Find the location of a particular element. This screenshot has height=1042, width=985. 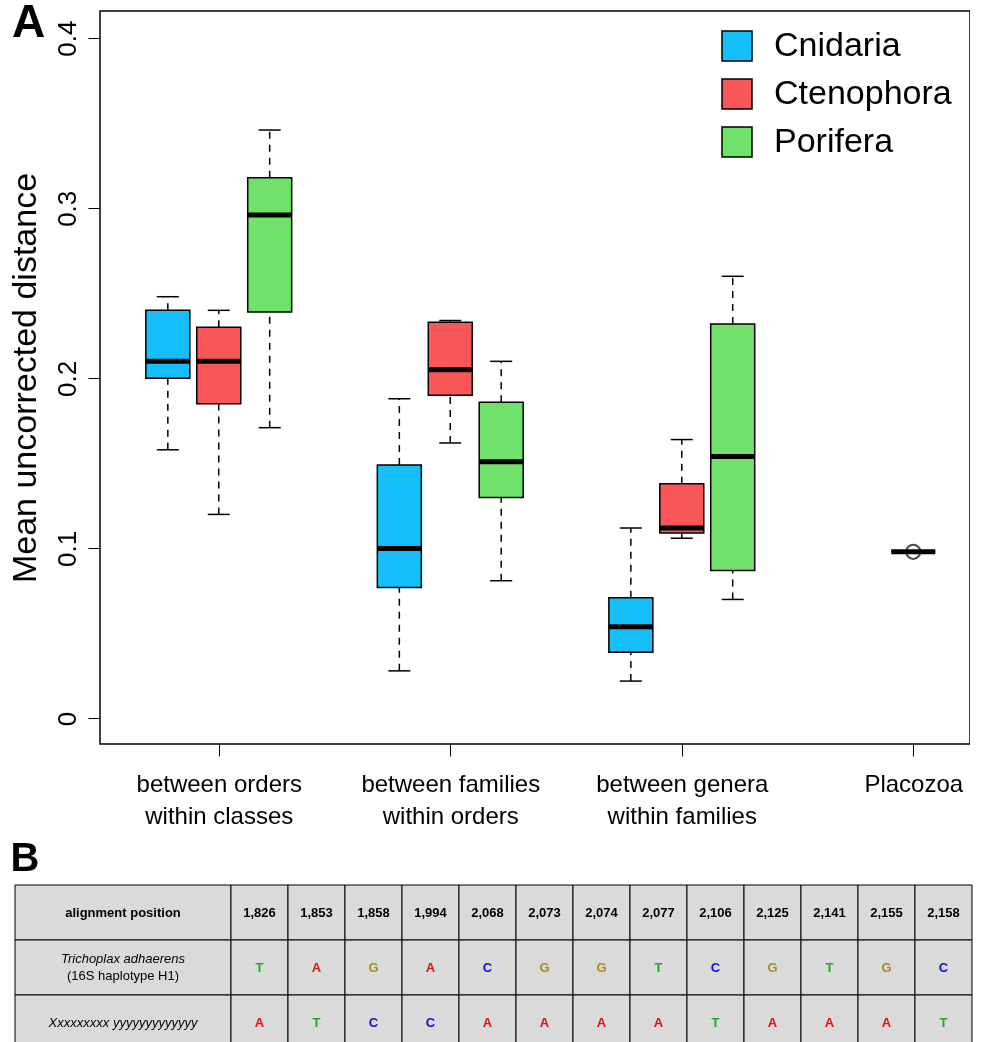

x-tick-label: between orders within classes is located at coordinates (219, 799).